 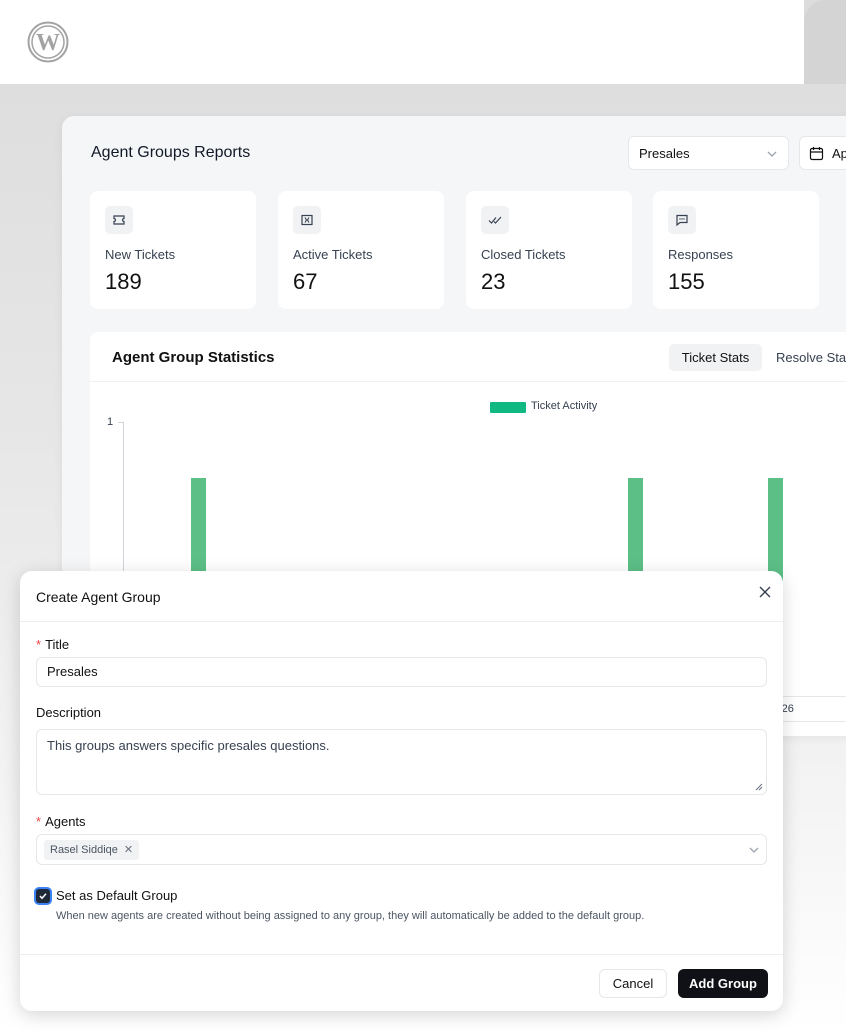 I want to click on tab-ticket-stats: Ticket Stats, so click(x=715, y=357).